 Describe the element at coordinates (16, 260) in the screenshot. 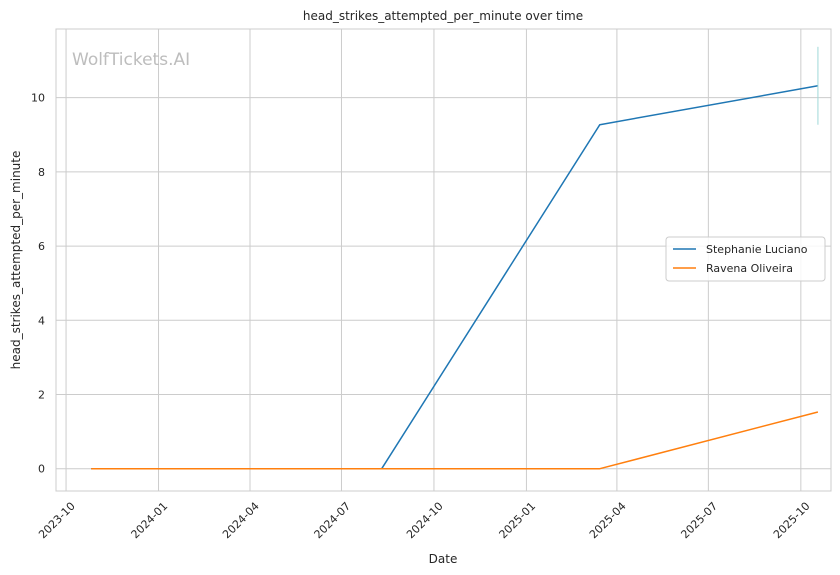

I see `y-axis-title: head_strikes_attempted_per_minute` at that location.